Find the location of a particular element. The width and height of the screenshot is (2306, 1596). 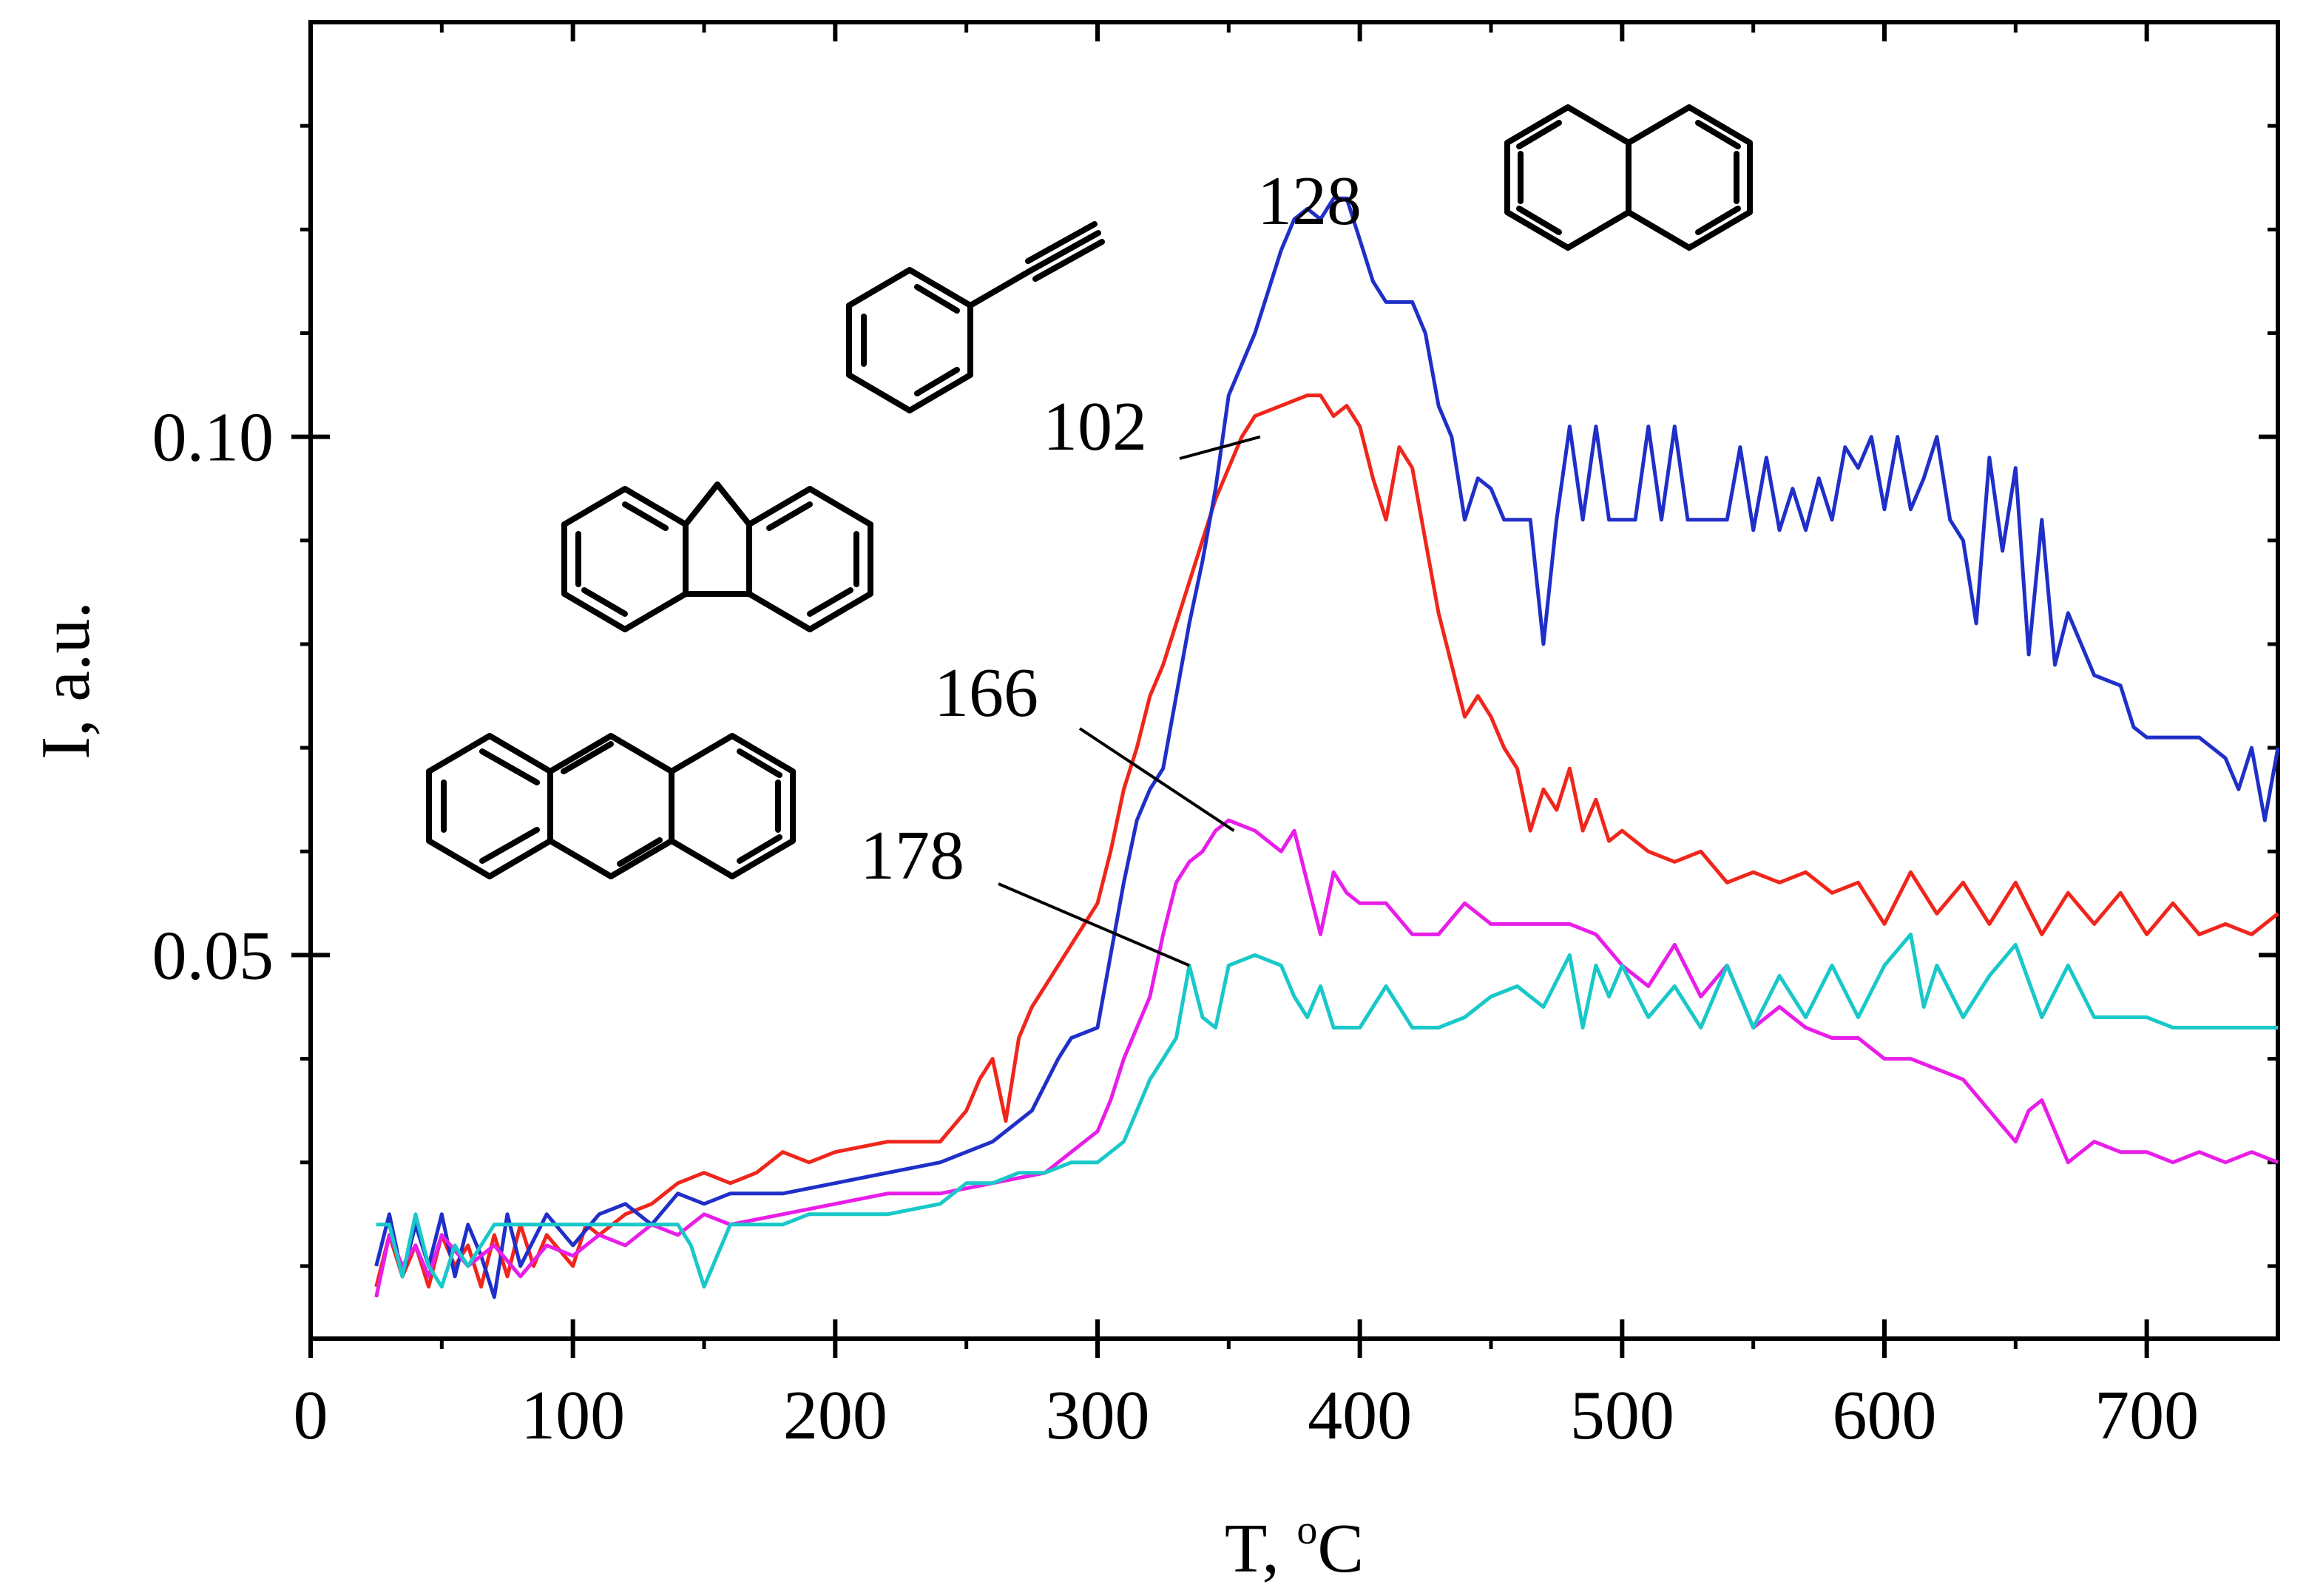

y-tick-label: 0.05 is located at coordinates (213, 955).